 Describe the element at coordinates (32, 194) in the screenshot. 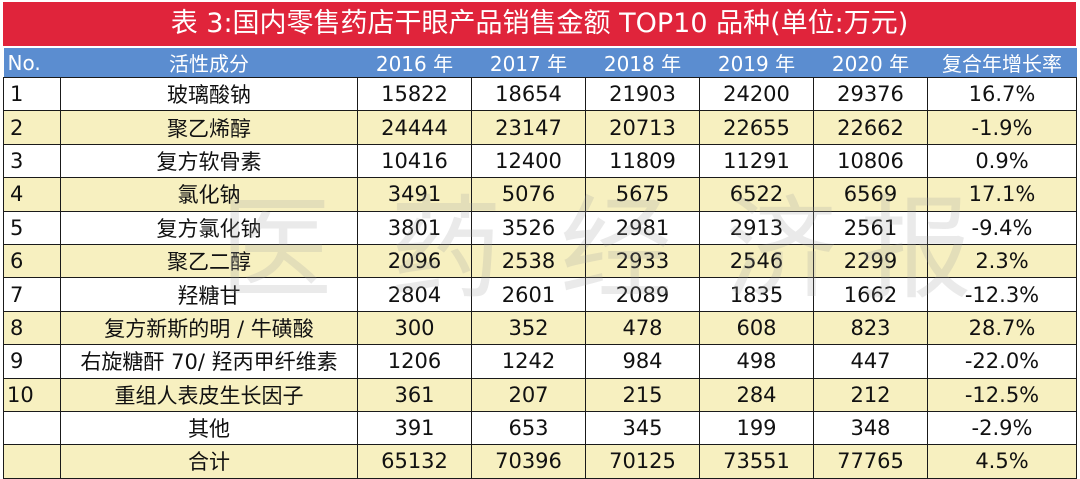

I see `table-cell: 4` at that location.